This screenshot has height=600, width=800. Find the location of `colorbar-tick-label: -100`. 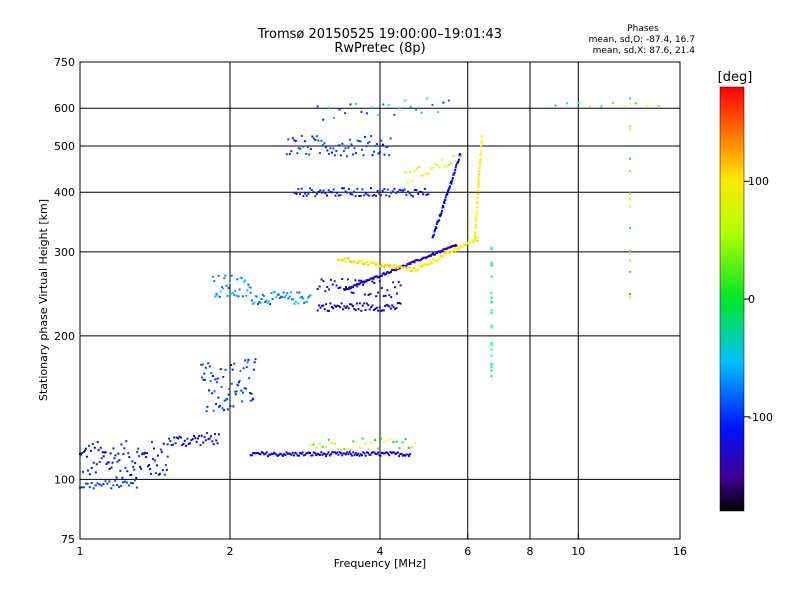

colorbar-tick-label: -100 is located at coordinates (760, 417).